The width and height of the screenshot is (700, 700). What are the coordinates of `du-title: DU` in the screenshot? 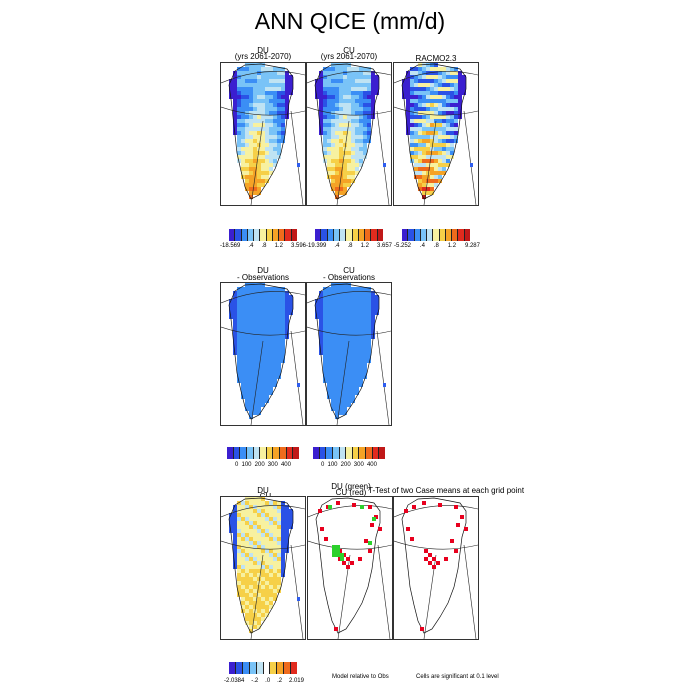 It's located at (263, 50).